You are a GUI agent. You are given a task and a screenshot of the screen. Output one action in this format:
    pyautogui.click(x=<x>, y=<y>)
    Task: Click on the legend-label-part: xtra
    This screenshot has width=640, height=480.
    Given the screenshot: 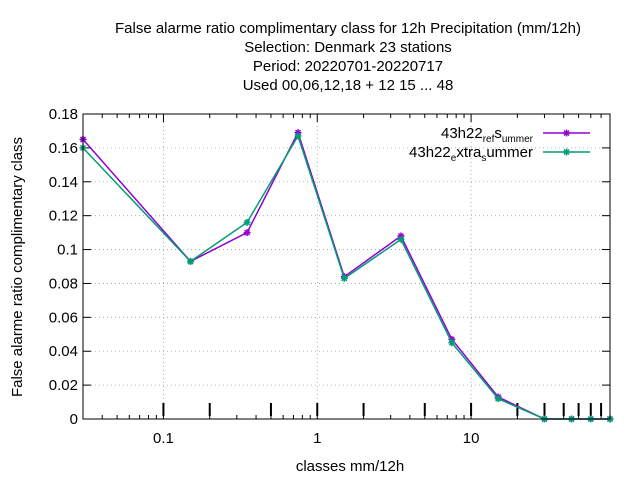 What is the action you would take?
    pyautogui.click(x=469, y=152)
    